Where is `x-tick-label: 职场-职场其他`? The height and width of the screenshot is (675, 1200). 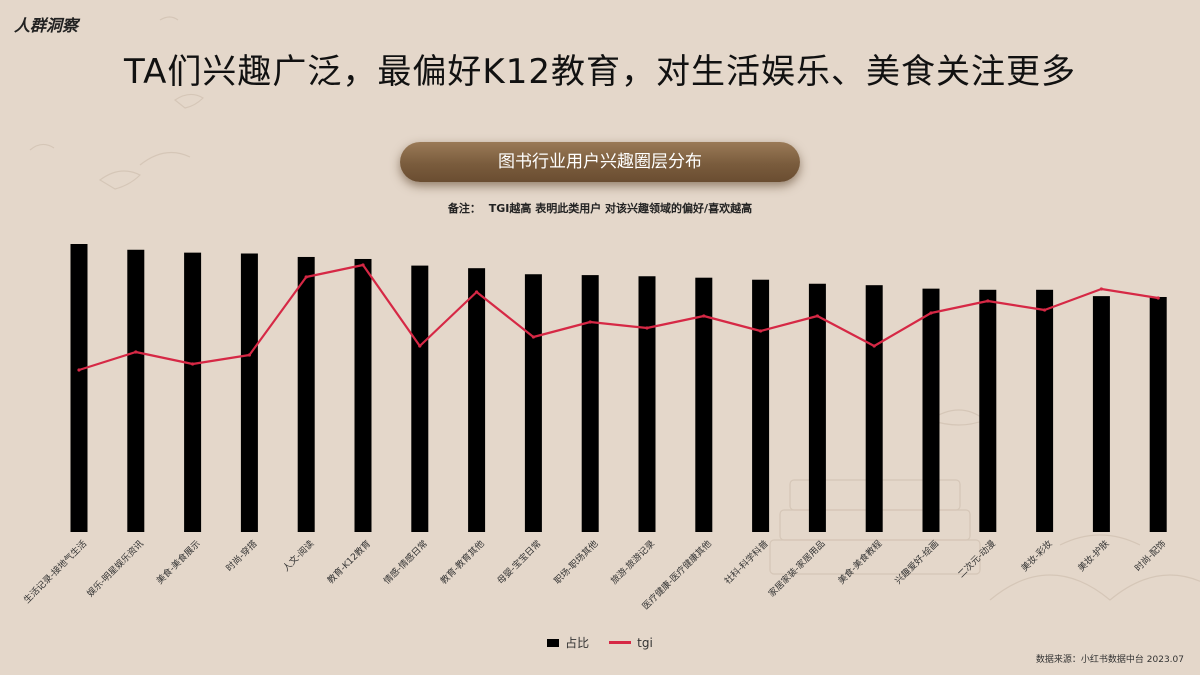
x-tick-label: 职场-职场其他 is located at coordinates (575, 562).